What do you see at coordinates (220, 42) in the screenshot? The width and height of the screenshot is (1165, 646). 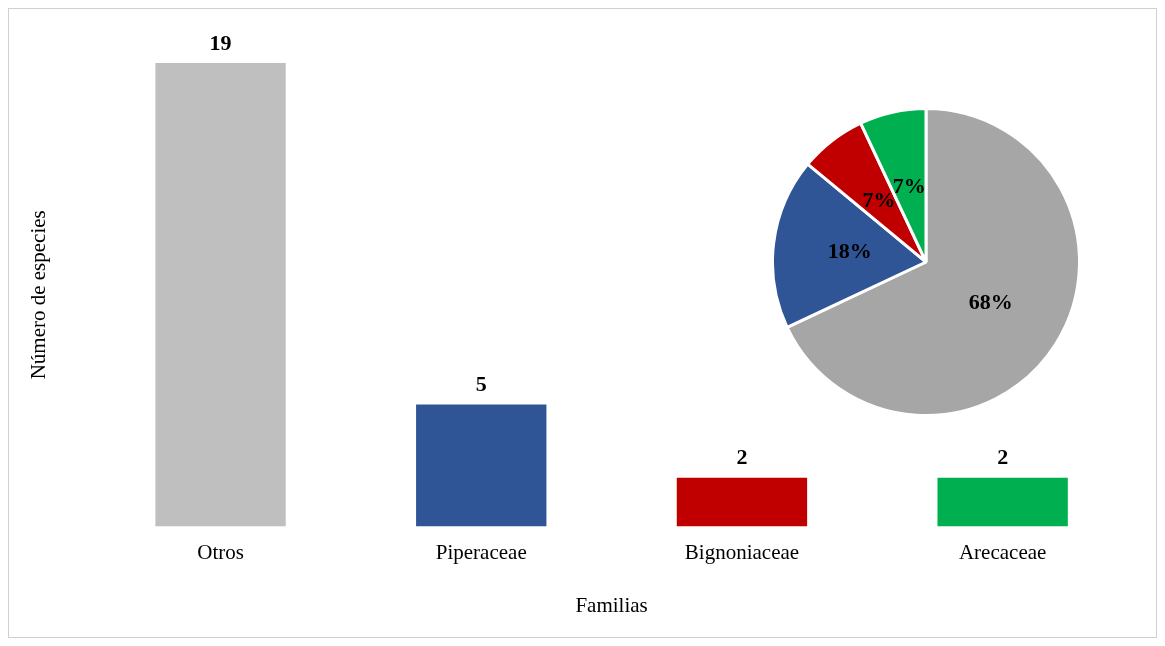 I see `data-label: 19` at bounding box center [220, 42].